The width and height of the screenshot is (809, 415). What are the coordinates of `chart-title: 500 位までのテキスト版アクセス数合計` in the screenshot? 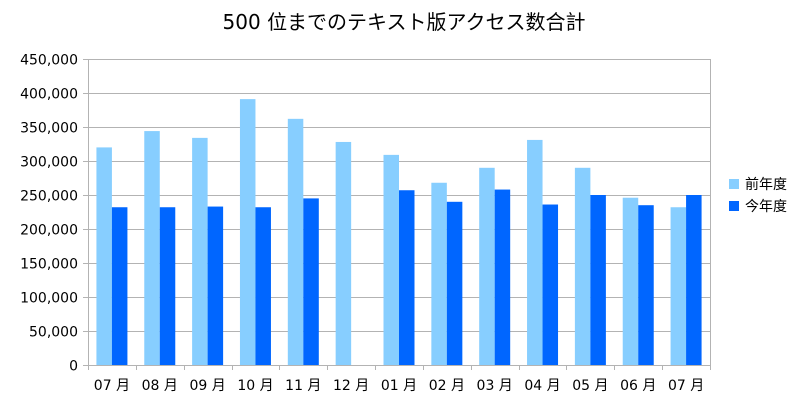 It's located at (404, 22).